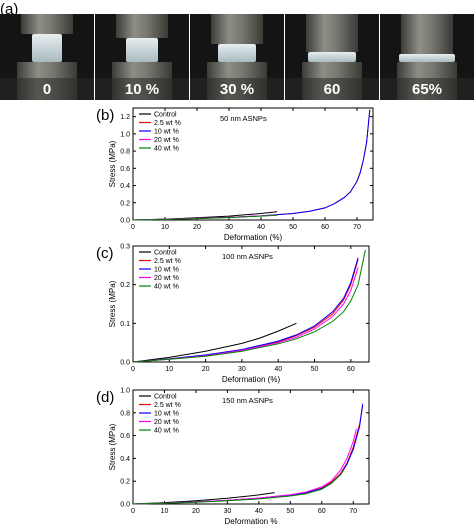  What do you see at coordinates (237, 57) in the screenshot?
I see `photo-frame: 30 %` at bounding box center [237, 57].